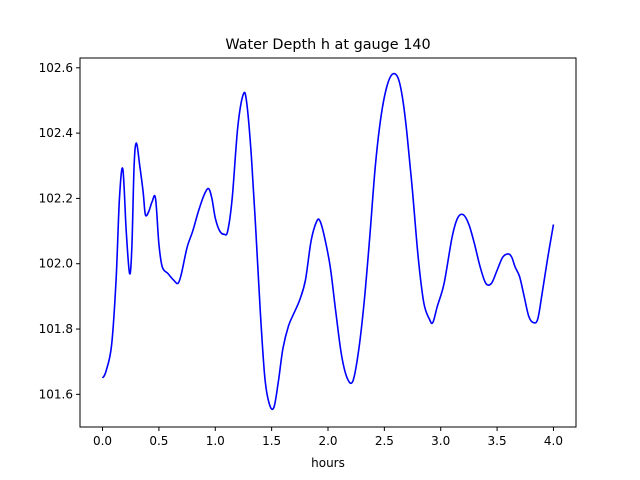 This screenshot has width=640, height=480. Describe the element at coordinates (56, 198) in the screenshot. I see `y-tick-label: 102.2` at that location.